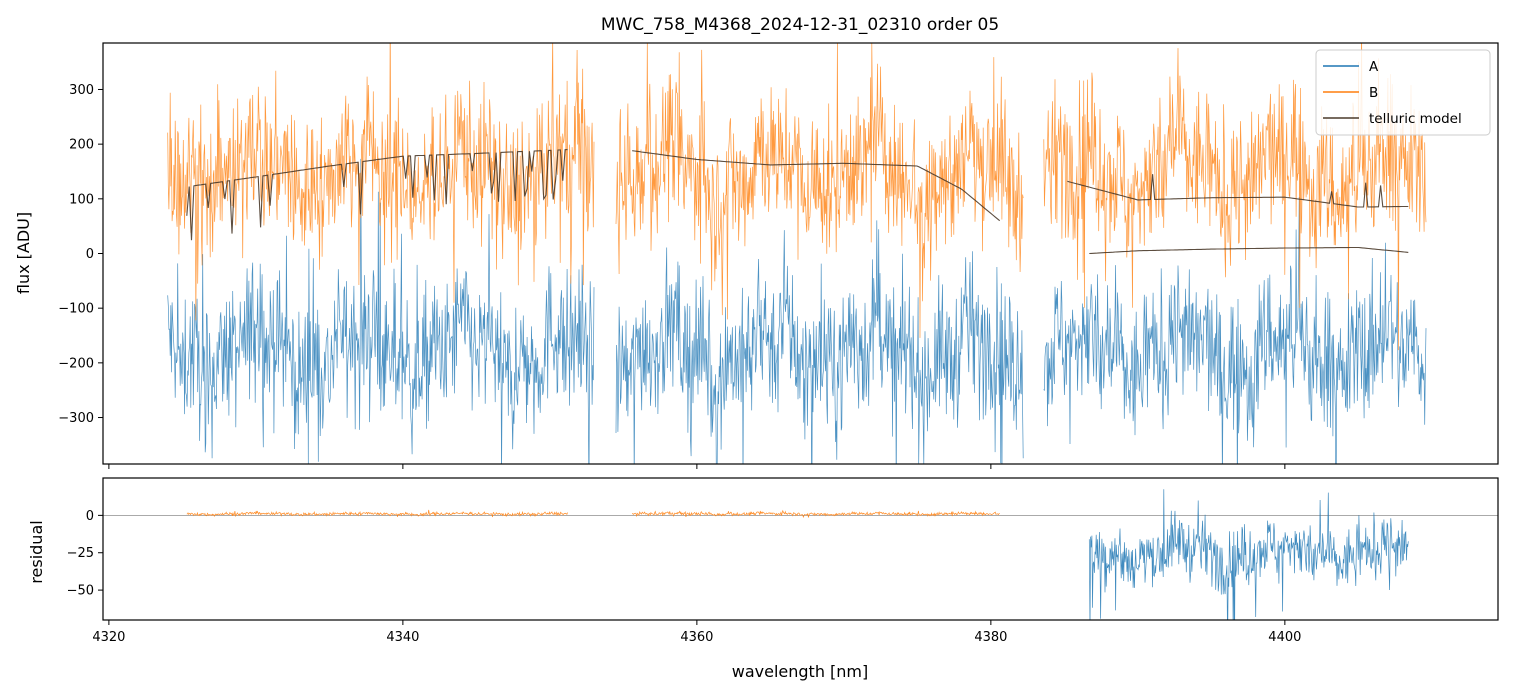 The width and height of the screenshot is (1513, 696). What do you see at coordinates (80, 553) in the screenshot?
I see `residual-ytick-label: −25` at bounding box center [80, 553].